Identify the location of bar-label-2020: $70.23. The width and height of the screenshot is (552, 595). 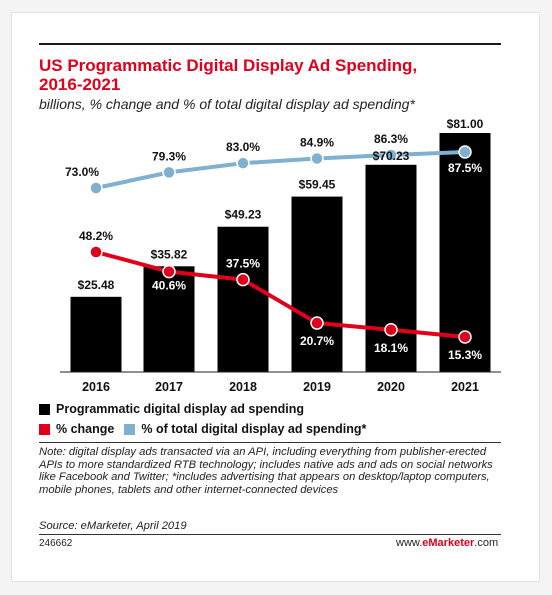
(391, 156).